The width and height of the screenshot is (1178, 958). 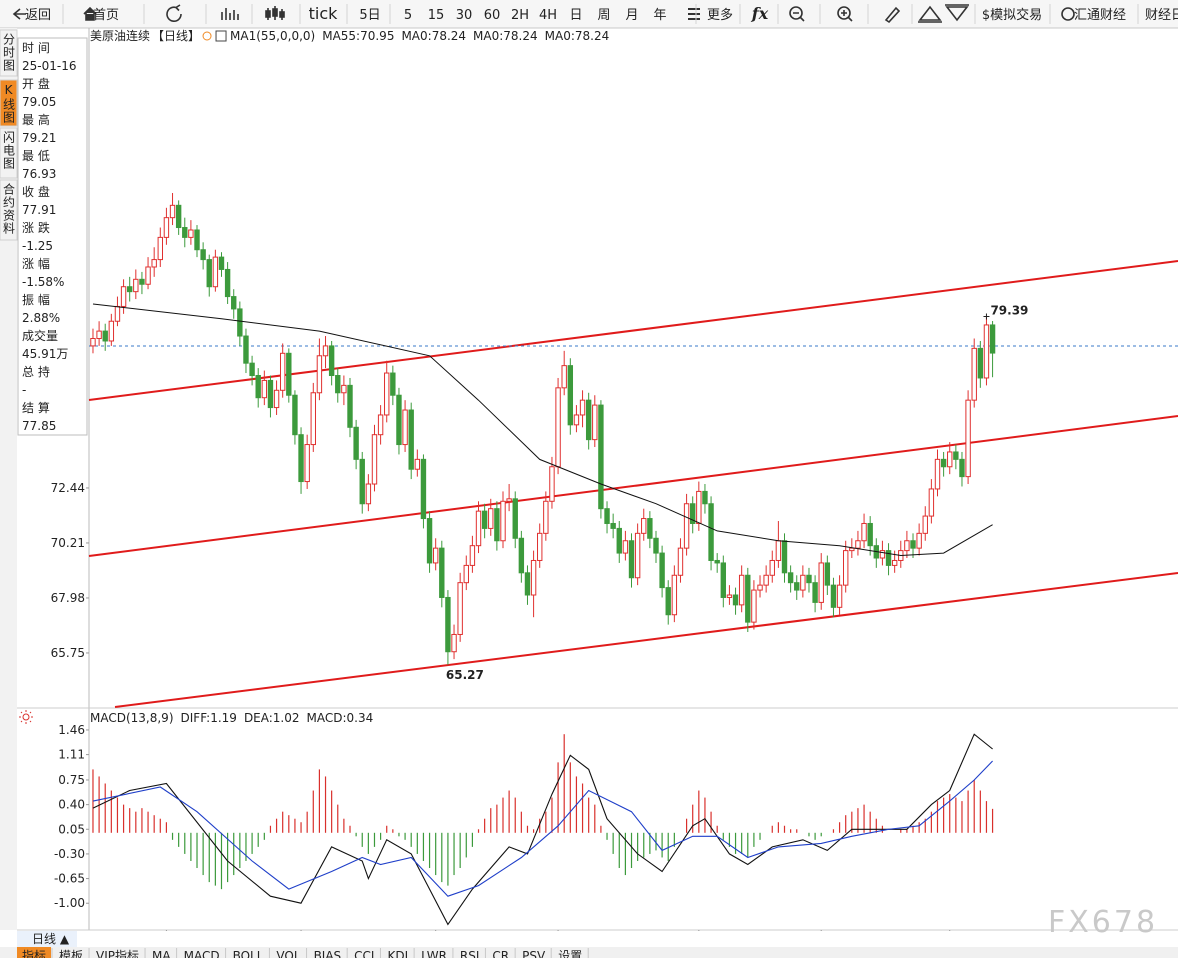 I want to click on icon-down-triangle, so click(x=957, y=13).